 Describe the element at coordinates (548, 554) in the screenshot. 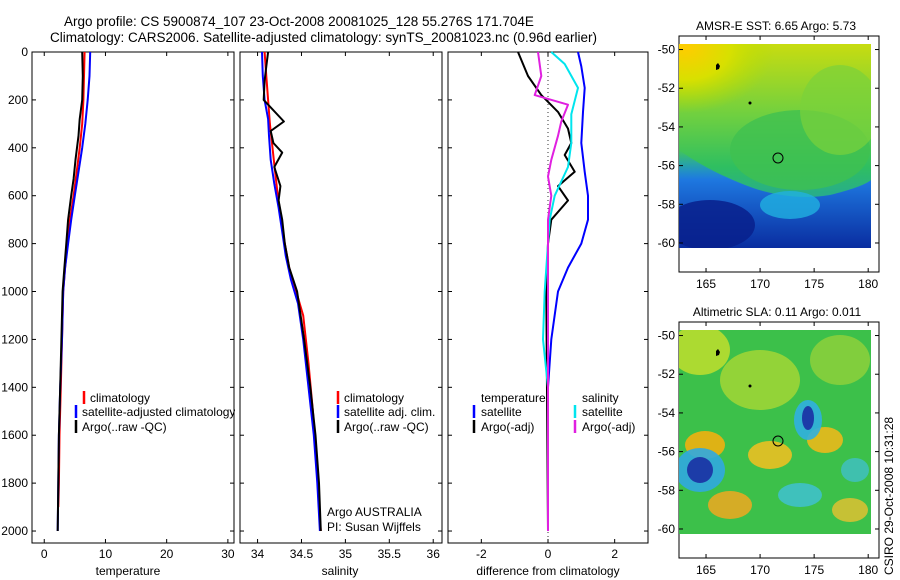

I see `difference-x-tick-label: 0` at that location.